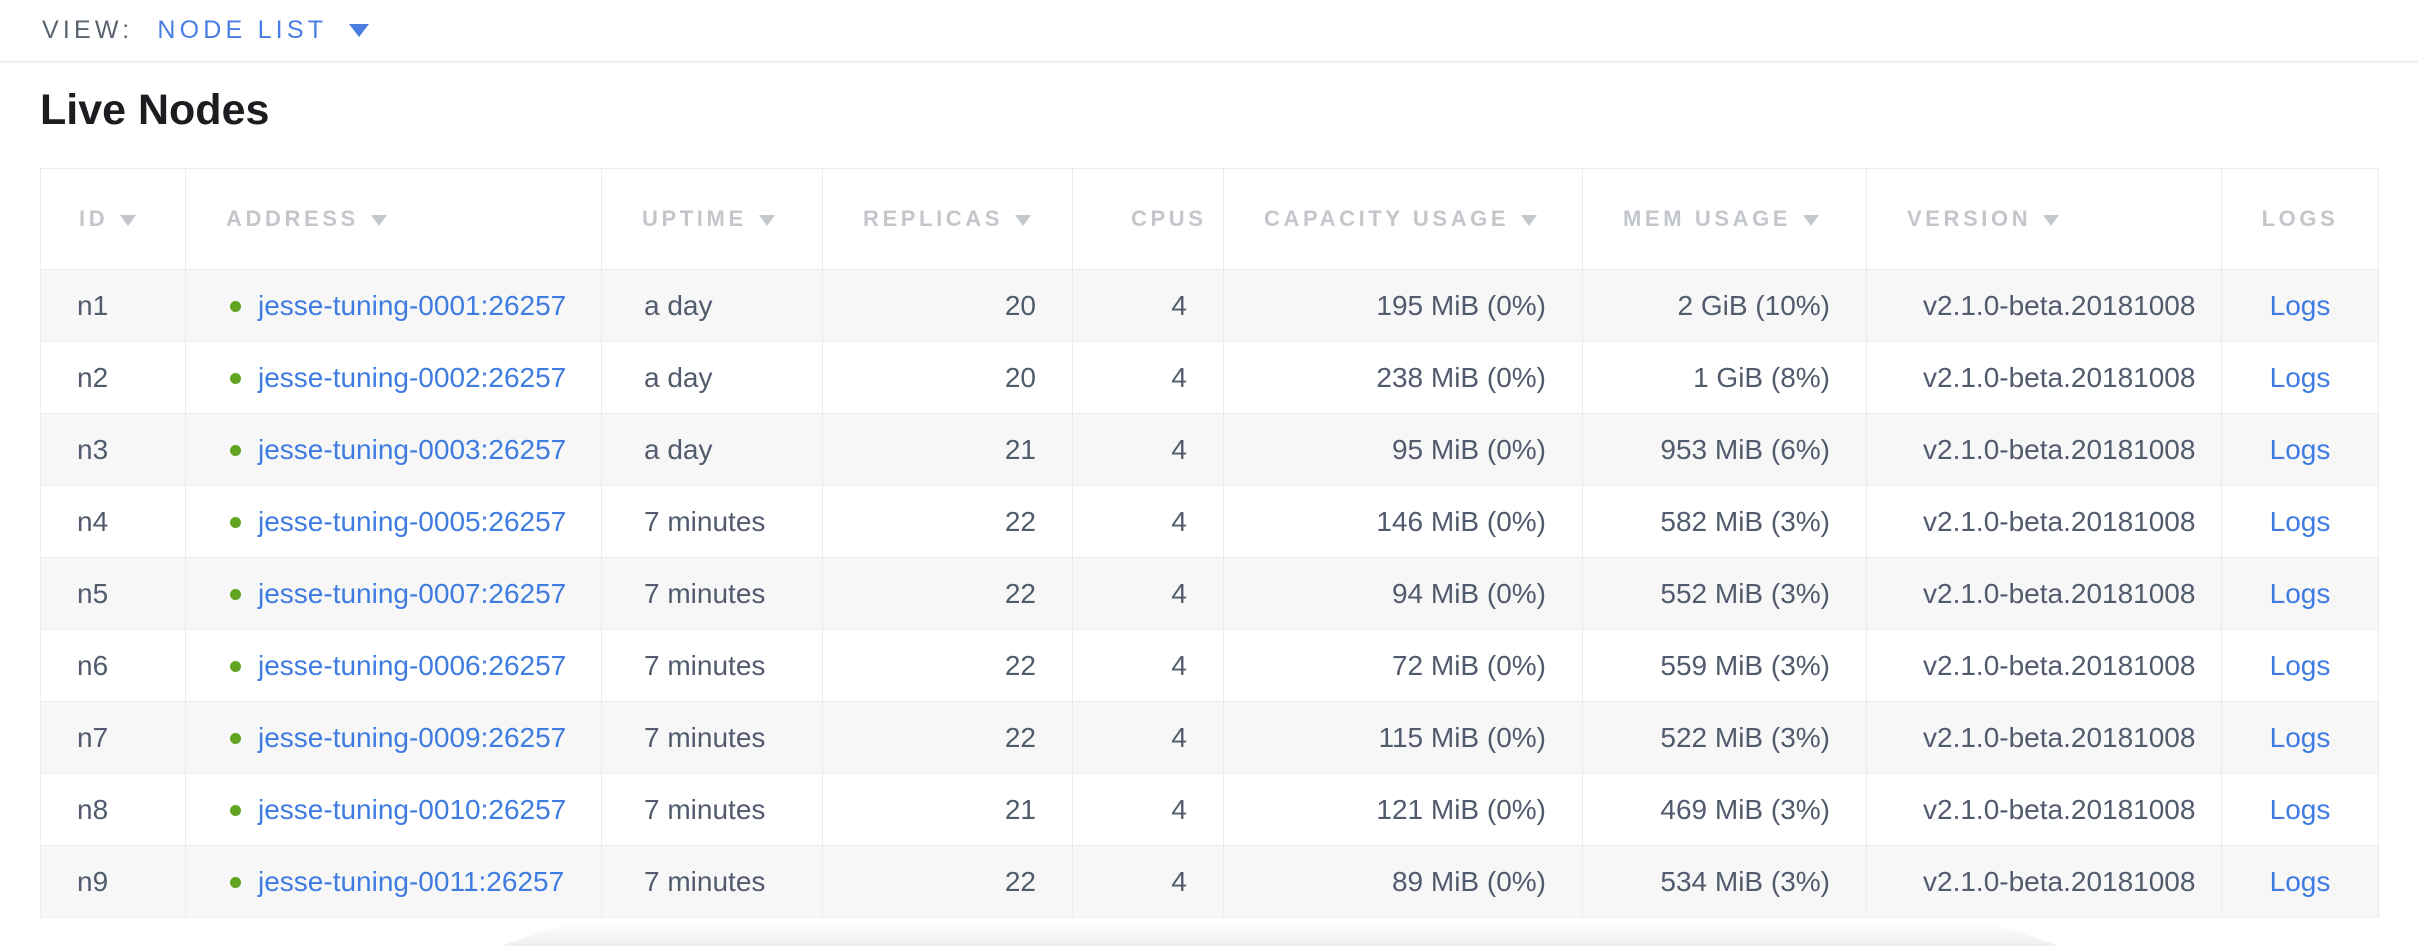 The height and width of the screenshot is (946, 2418). Describe the element at coordinates (155, 110) in the screenshot. I see `page-title: Live Nodes` at that location.